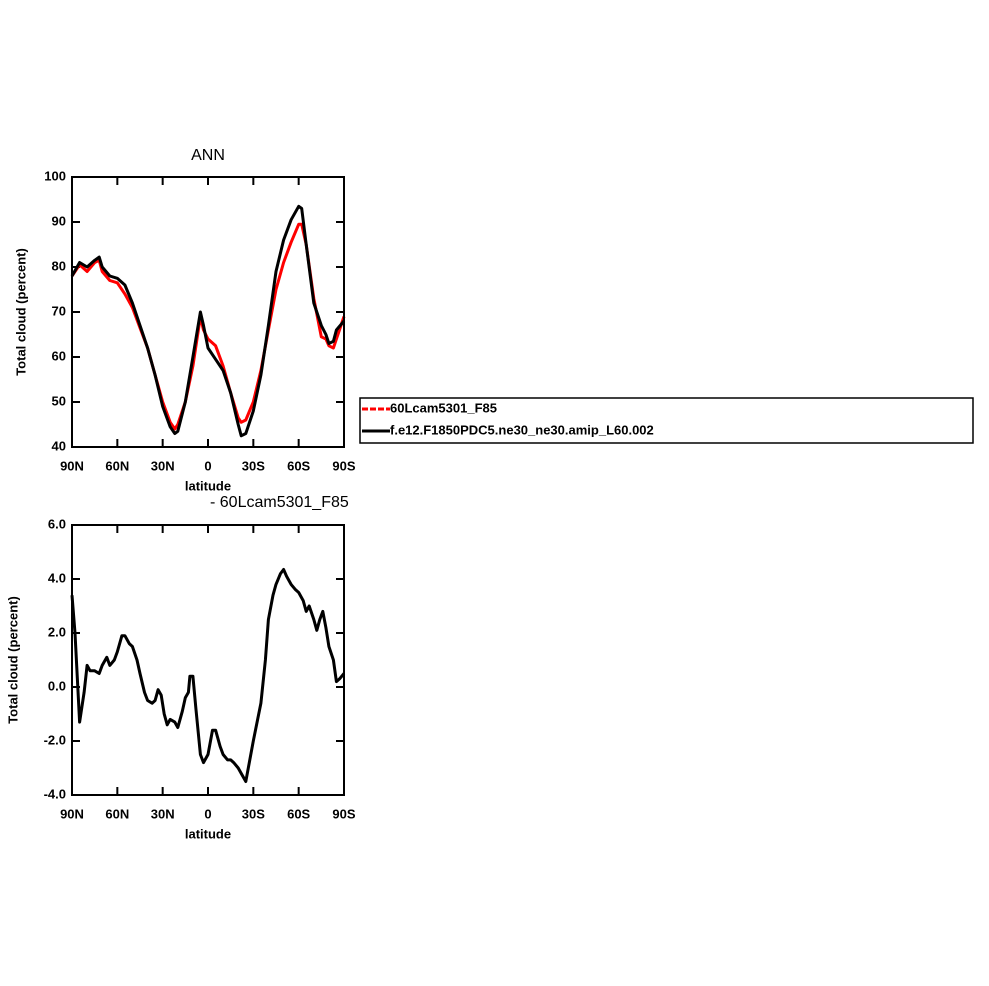 The width and height of the screenshot is (989, 986). I want to click on y-tick-label: 2.0, so click(57, 631).